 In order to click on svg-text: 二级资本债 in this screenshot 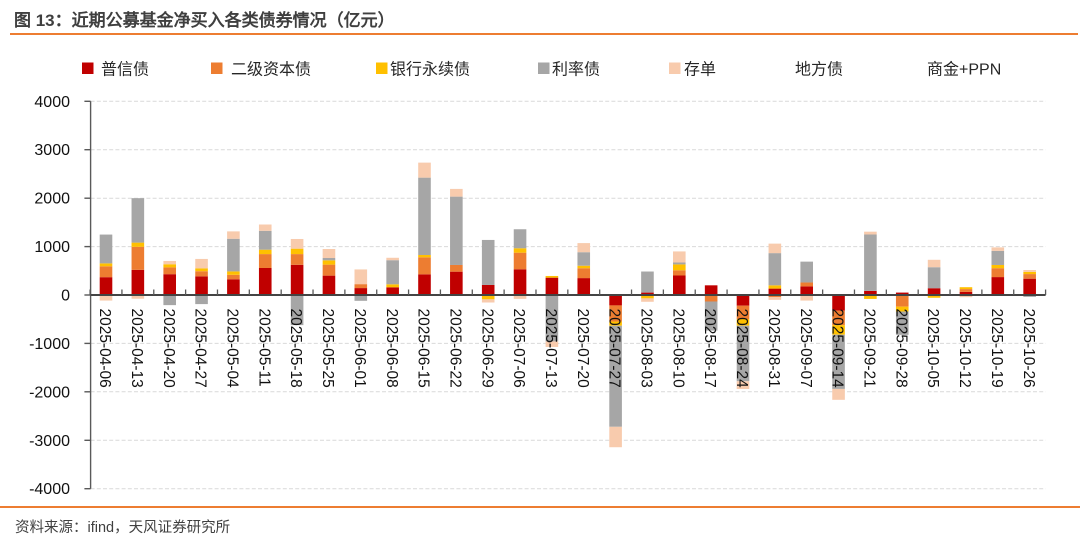, I will do `click(271, 70)`.